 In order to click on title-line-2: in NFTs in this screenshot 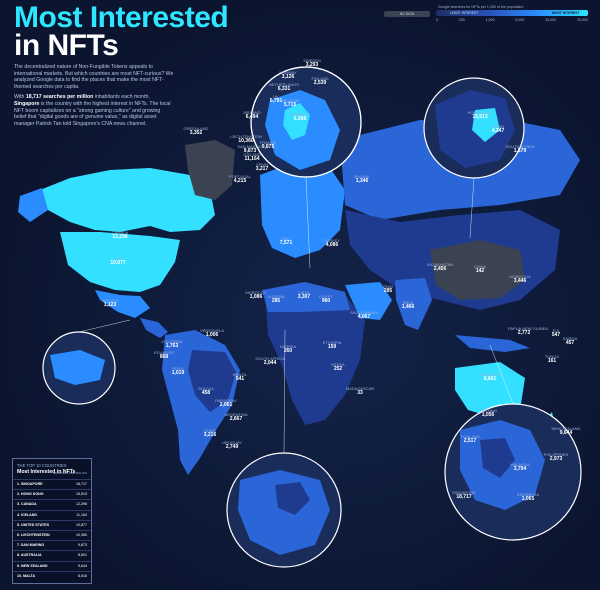, I will do `click(66, 45)`.